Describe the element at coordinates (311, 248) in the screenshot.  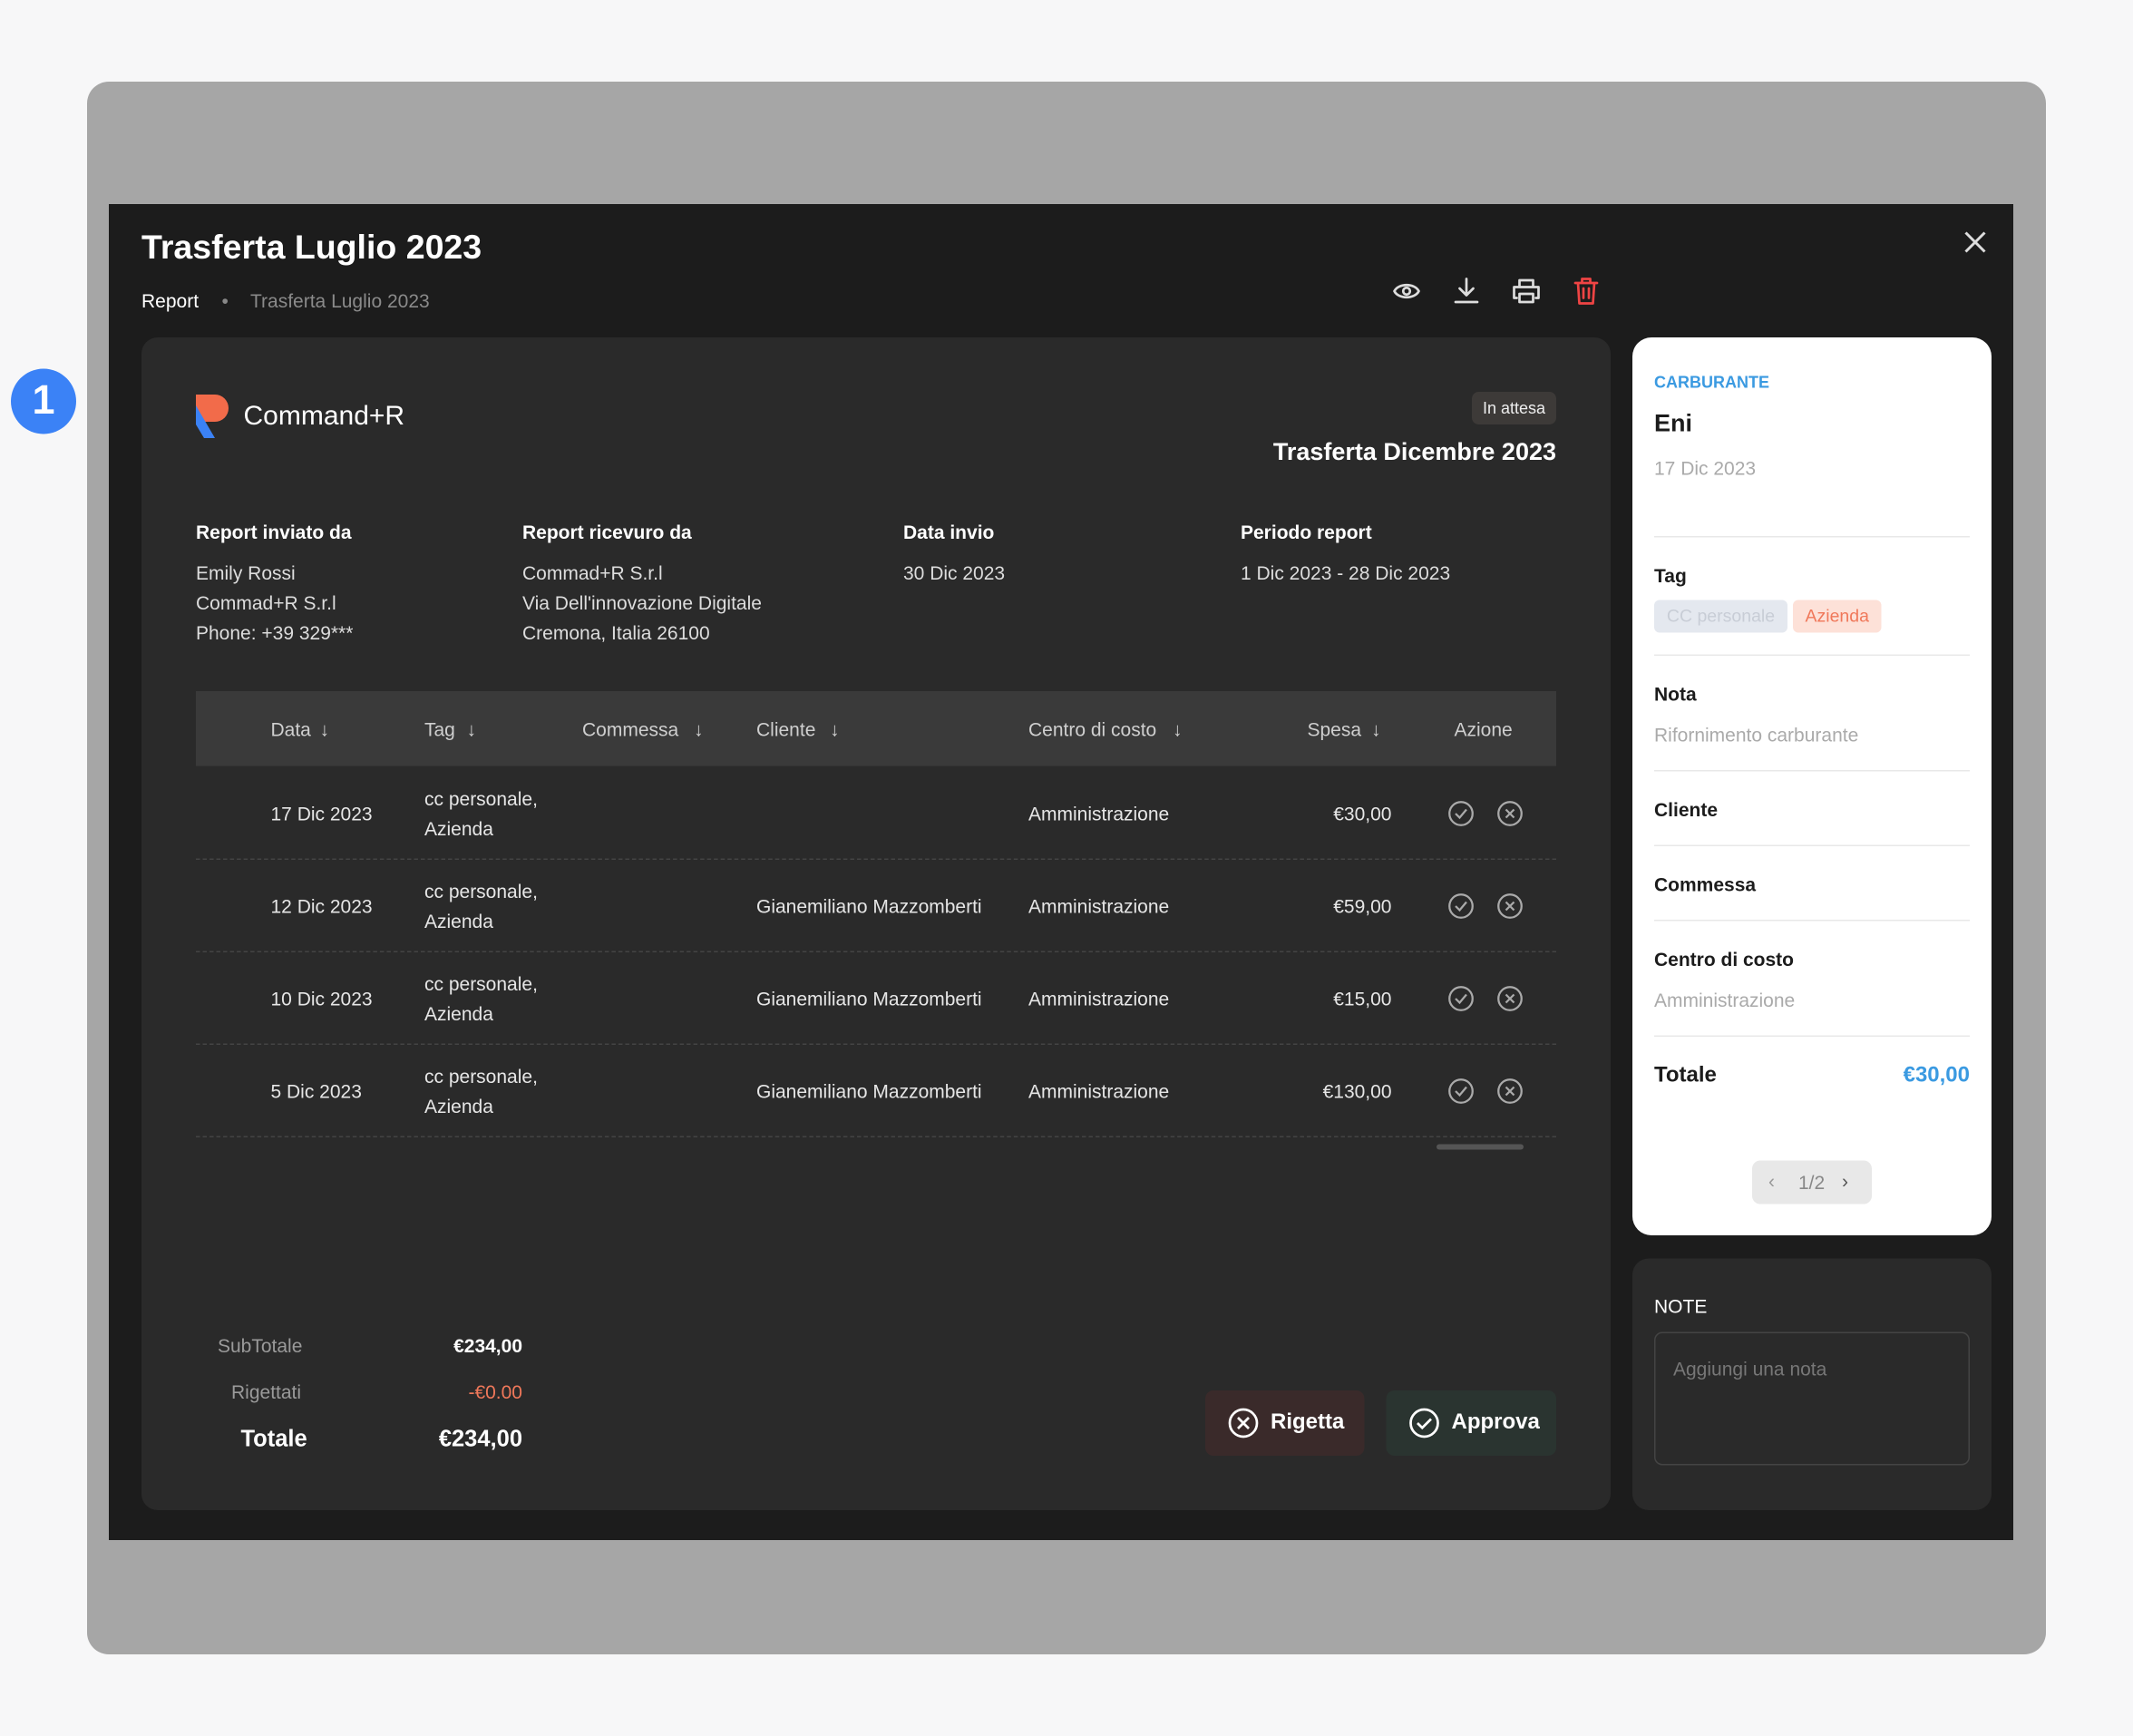
I see `modal-title: Trasferta Luglio 2023` at that location.